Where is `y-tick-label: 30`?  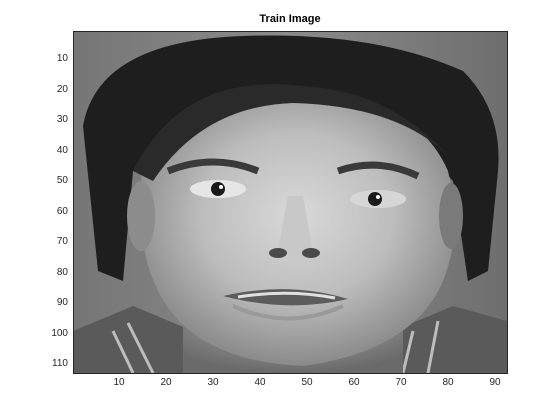
y-tick-label: 30 is located at coordinates (62, 119).